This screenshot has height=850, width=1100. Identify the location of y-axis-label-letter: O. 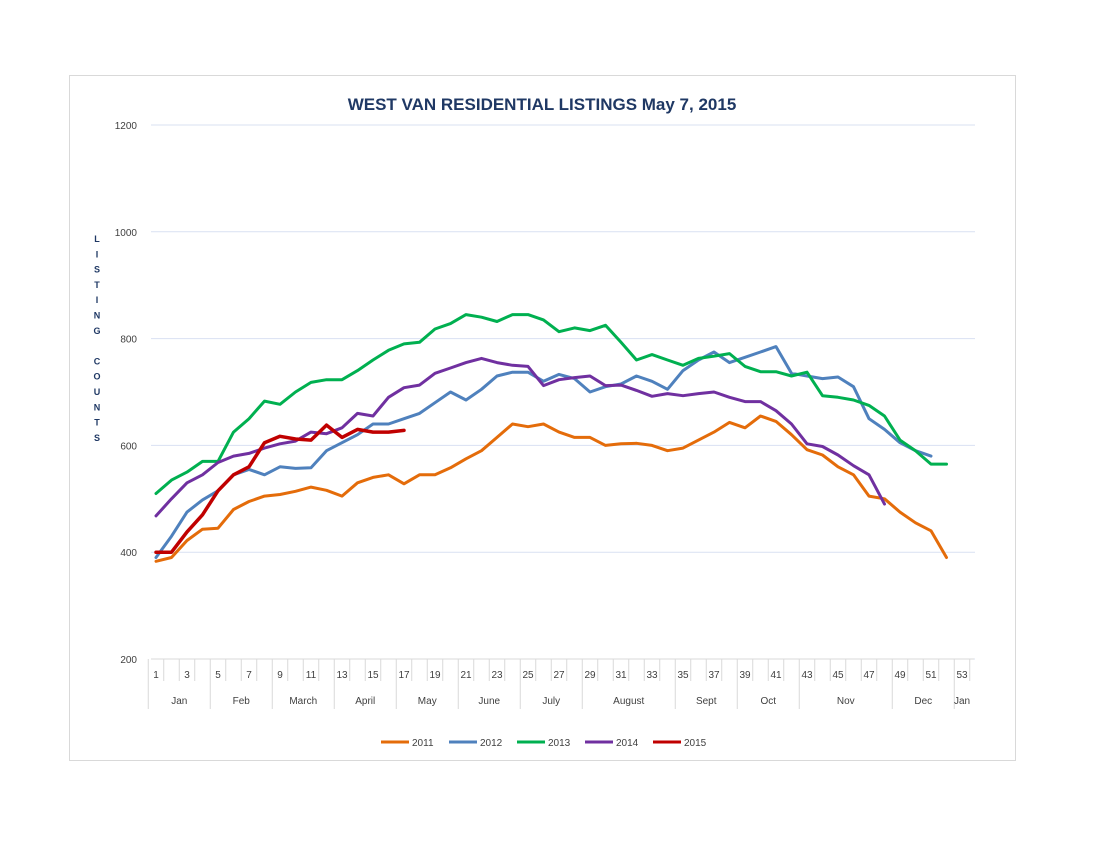
(96, 377).